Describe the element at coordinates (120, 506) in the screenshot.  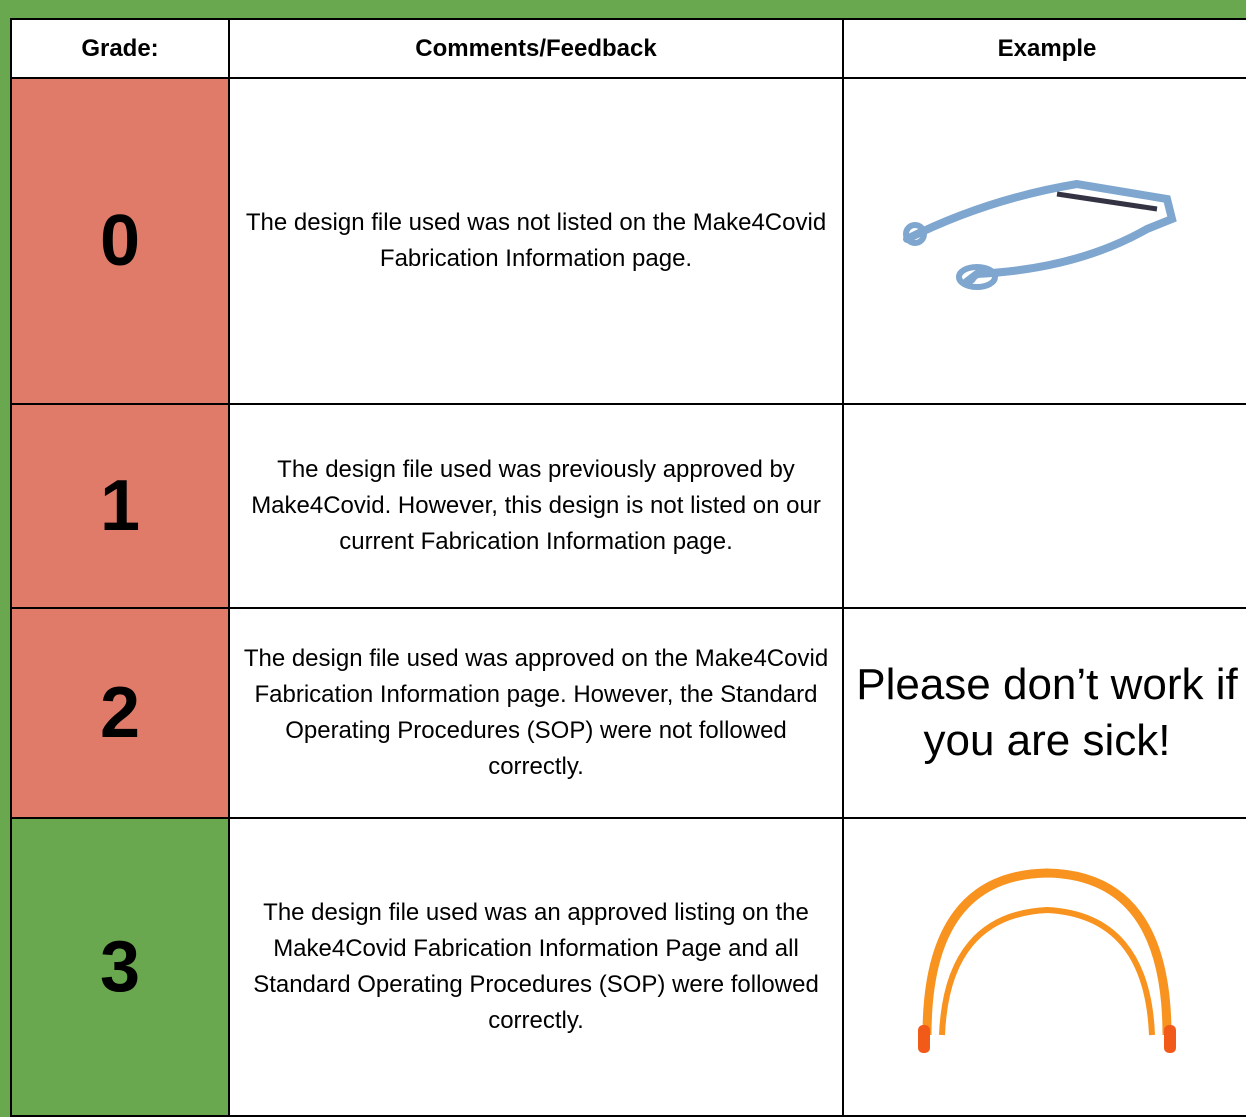
I see `grade: 1` at that location.